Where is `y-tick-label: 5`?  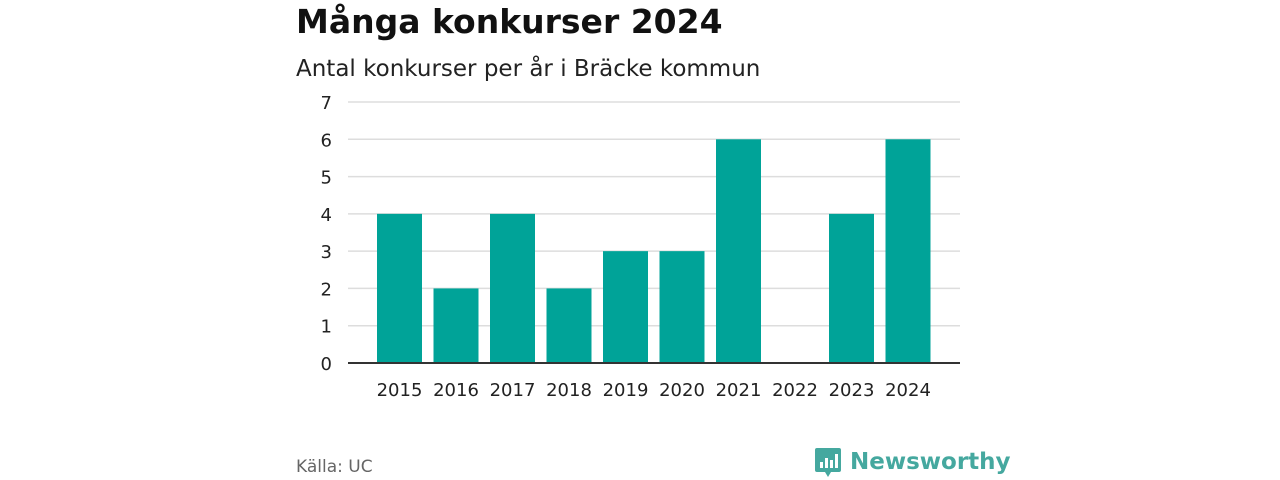
y-tick-label: 5 is located at coordinates (326, 178).